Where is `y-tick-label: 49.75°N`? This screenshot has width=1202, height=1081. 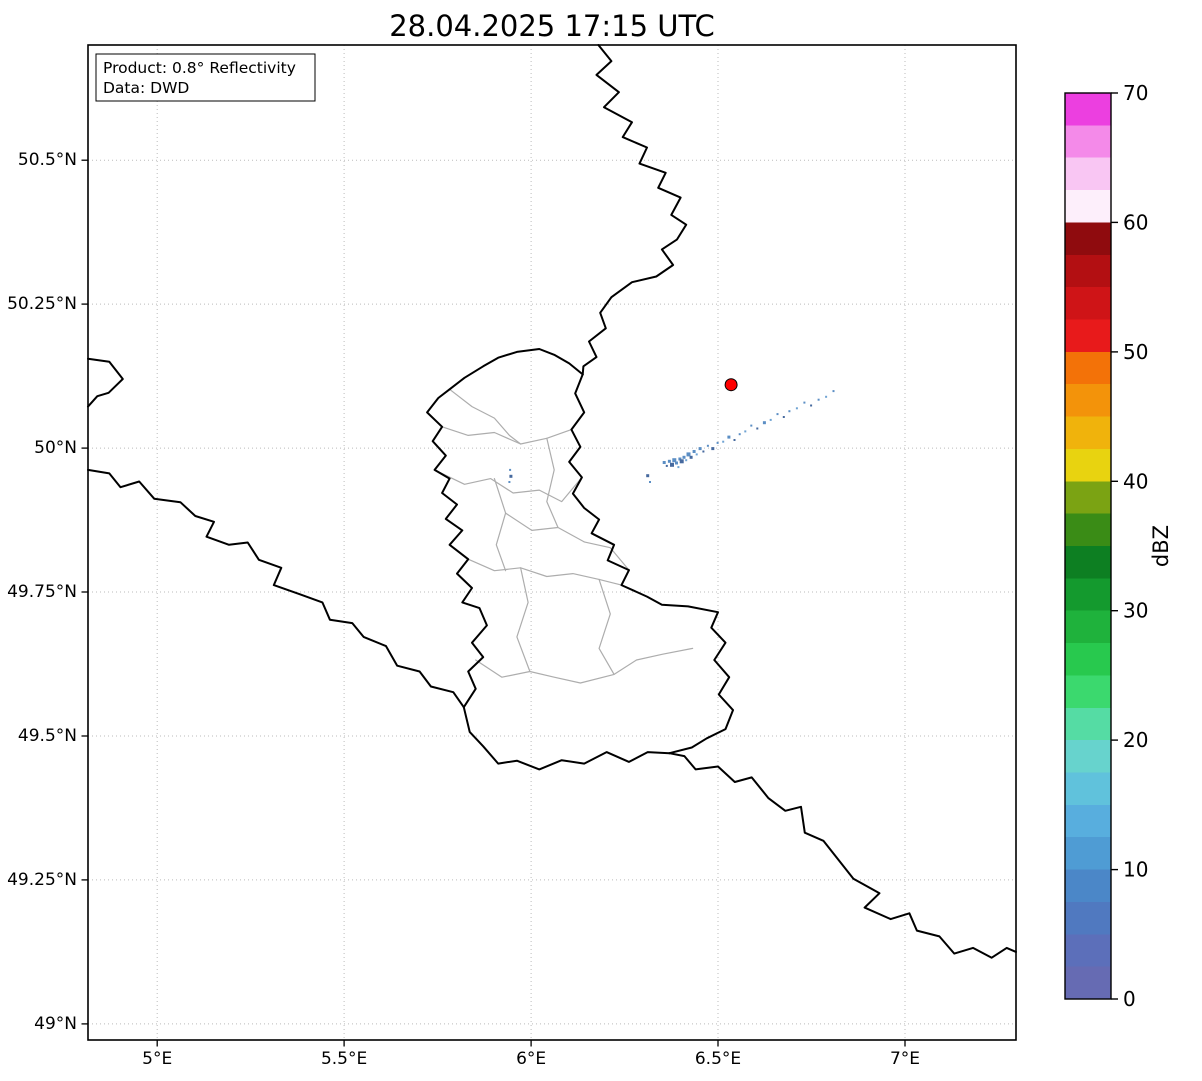
y-tick-label: 49.75°N is located at coordinates (42, 592).